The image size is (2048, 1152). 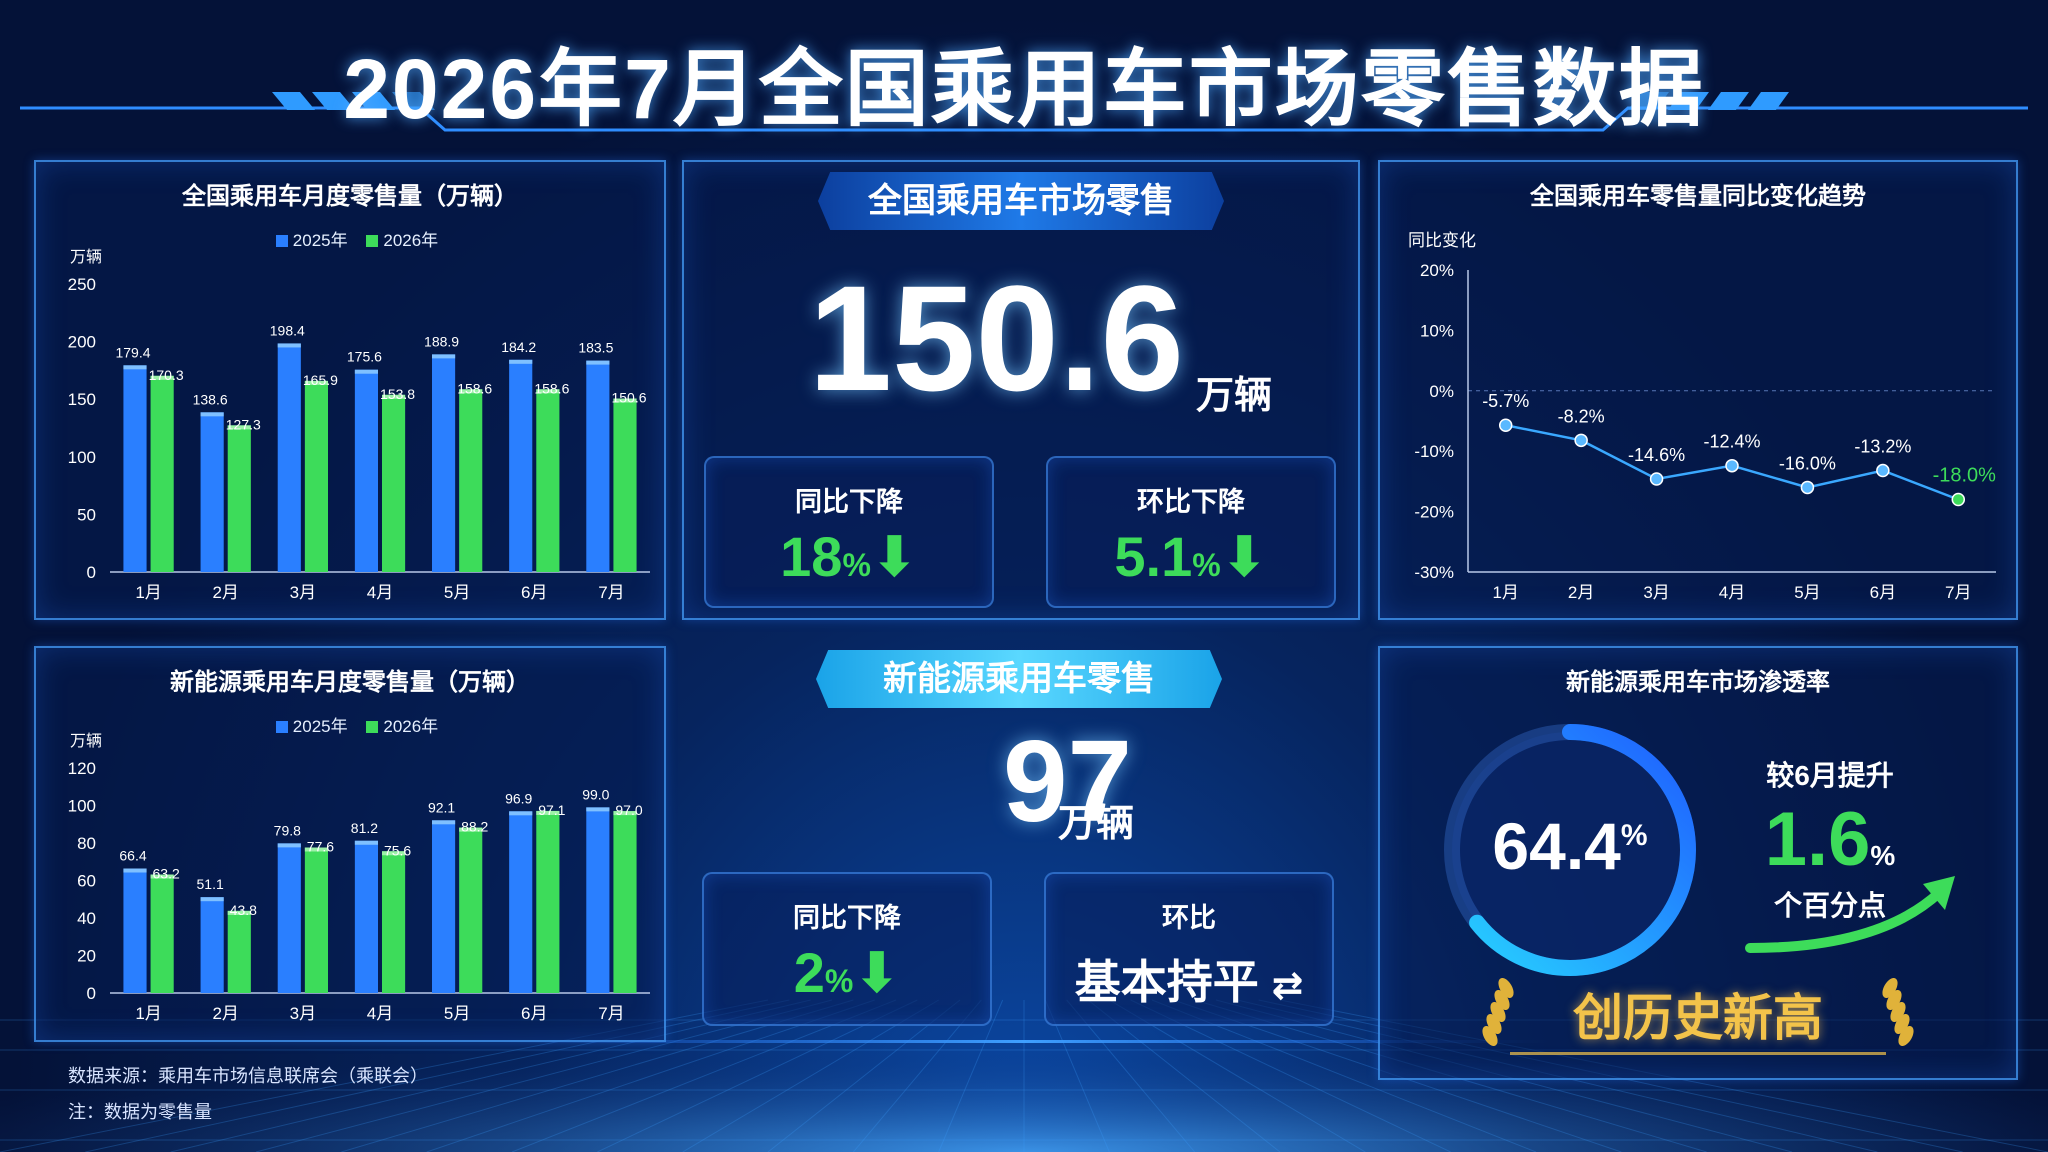 What do you see at coordinates (82, 768) in the screenshot?
I see `y-tick-label: 120` at bounding box center [82, 768].